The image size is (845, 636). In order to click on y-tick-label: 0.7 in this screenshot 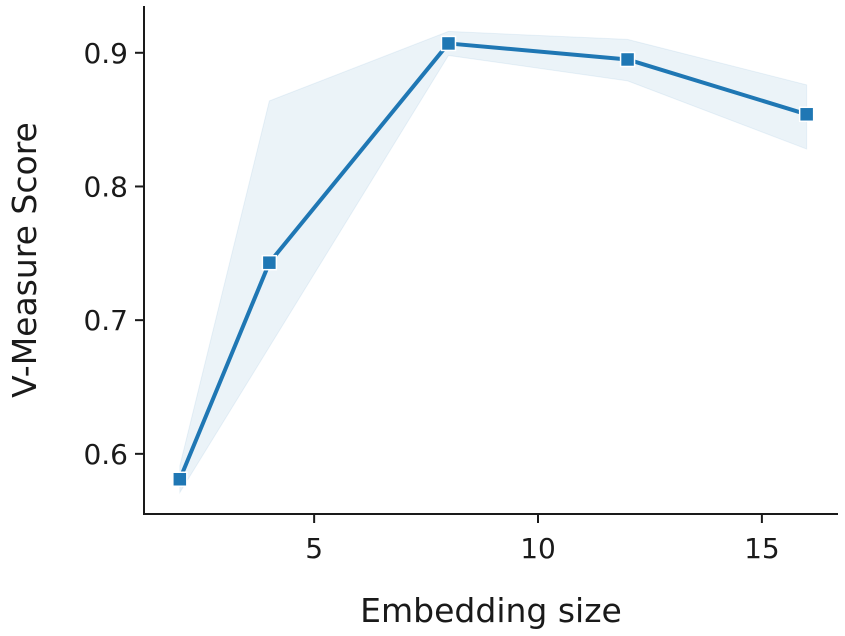, I will do `click(105, 320)`.